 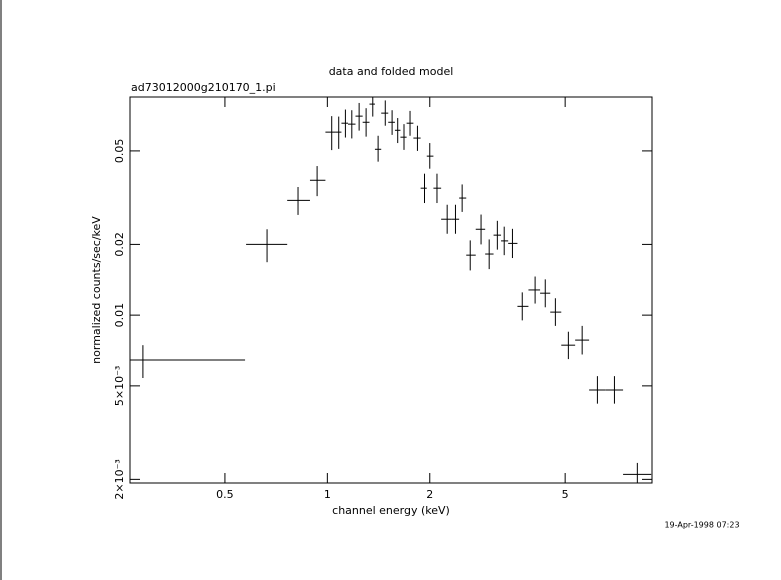 What do you see at coordinates (119, 315) in the screenshot?
I see `y-tick-label: 0.01` at bounding box center [119, 315].